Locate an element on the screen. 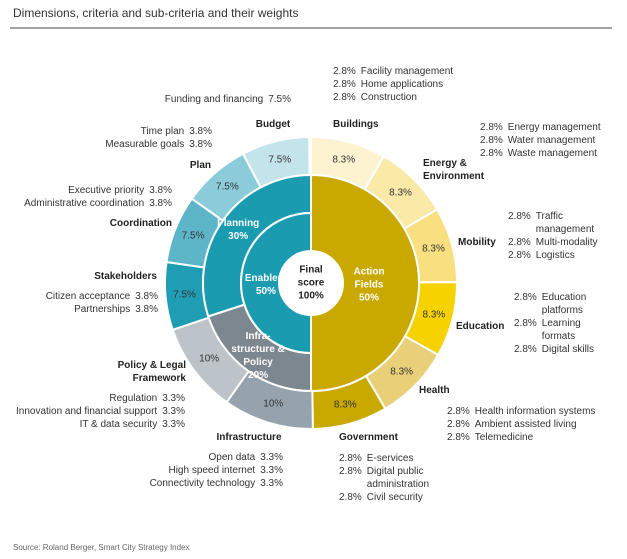 This screenshot has width=627, height=559. dimension-label-name: Planning is located at coordinates (238, 224).